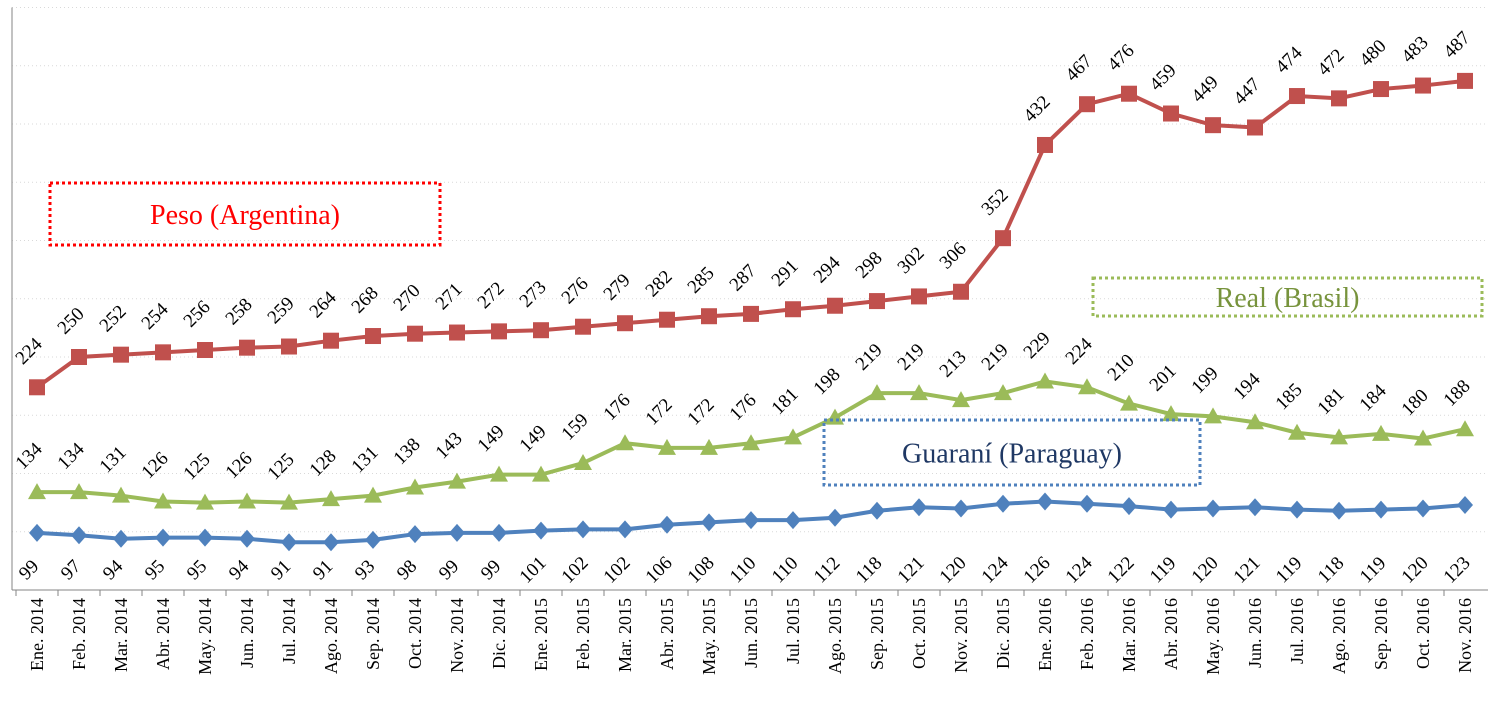 The image size is (1490, 721). What do you see at coordinates (281, 570) in the screenshot?
I see `data-label: 91` at bounding box center [281, 570].